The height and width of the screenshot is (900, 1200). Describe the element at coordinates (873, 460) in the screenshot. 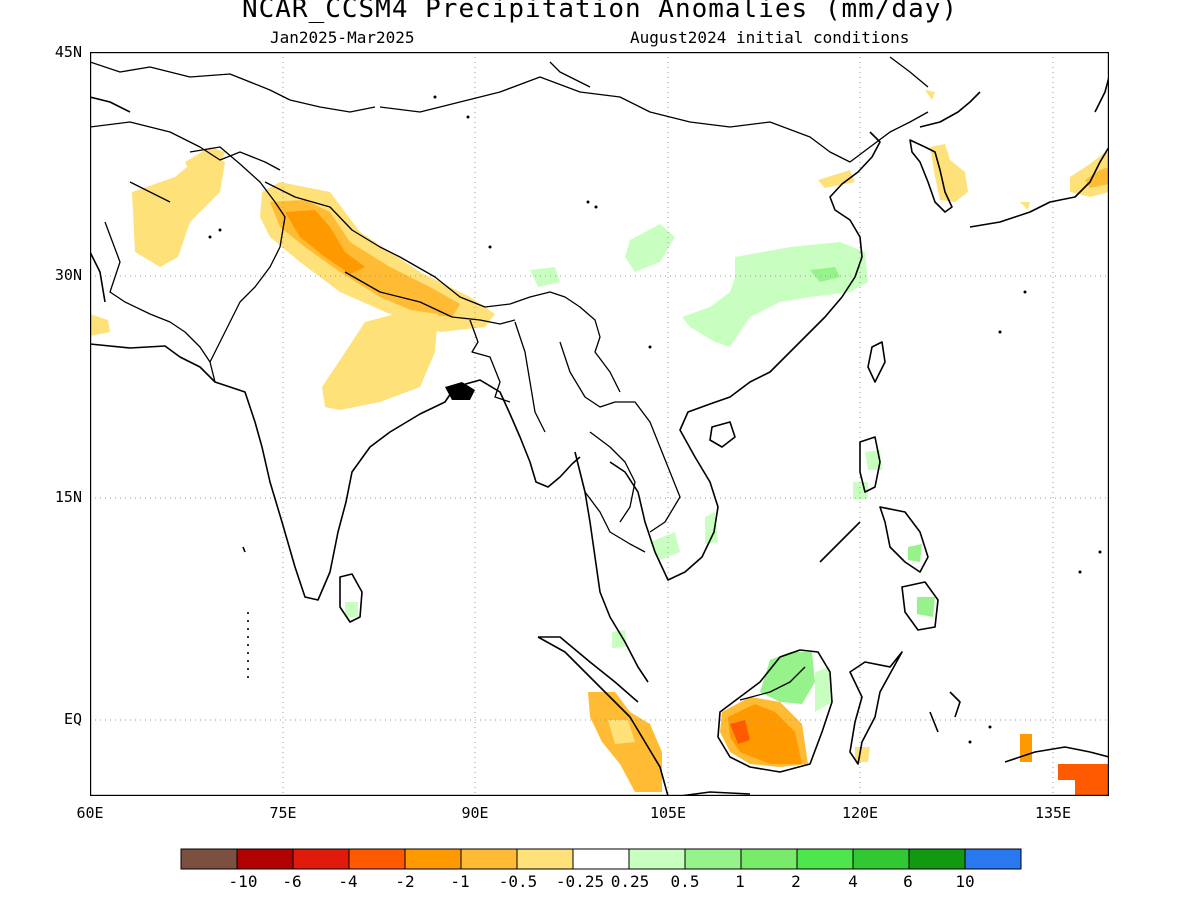

I see `anomaly-luzon` at that location.